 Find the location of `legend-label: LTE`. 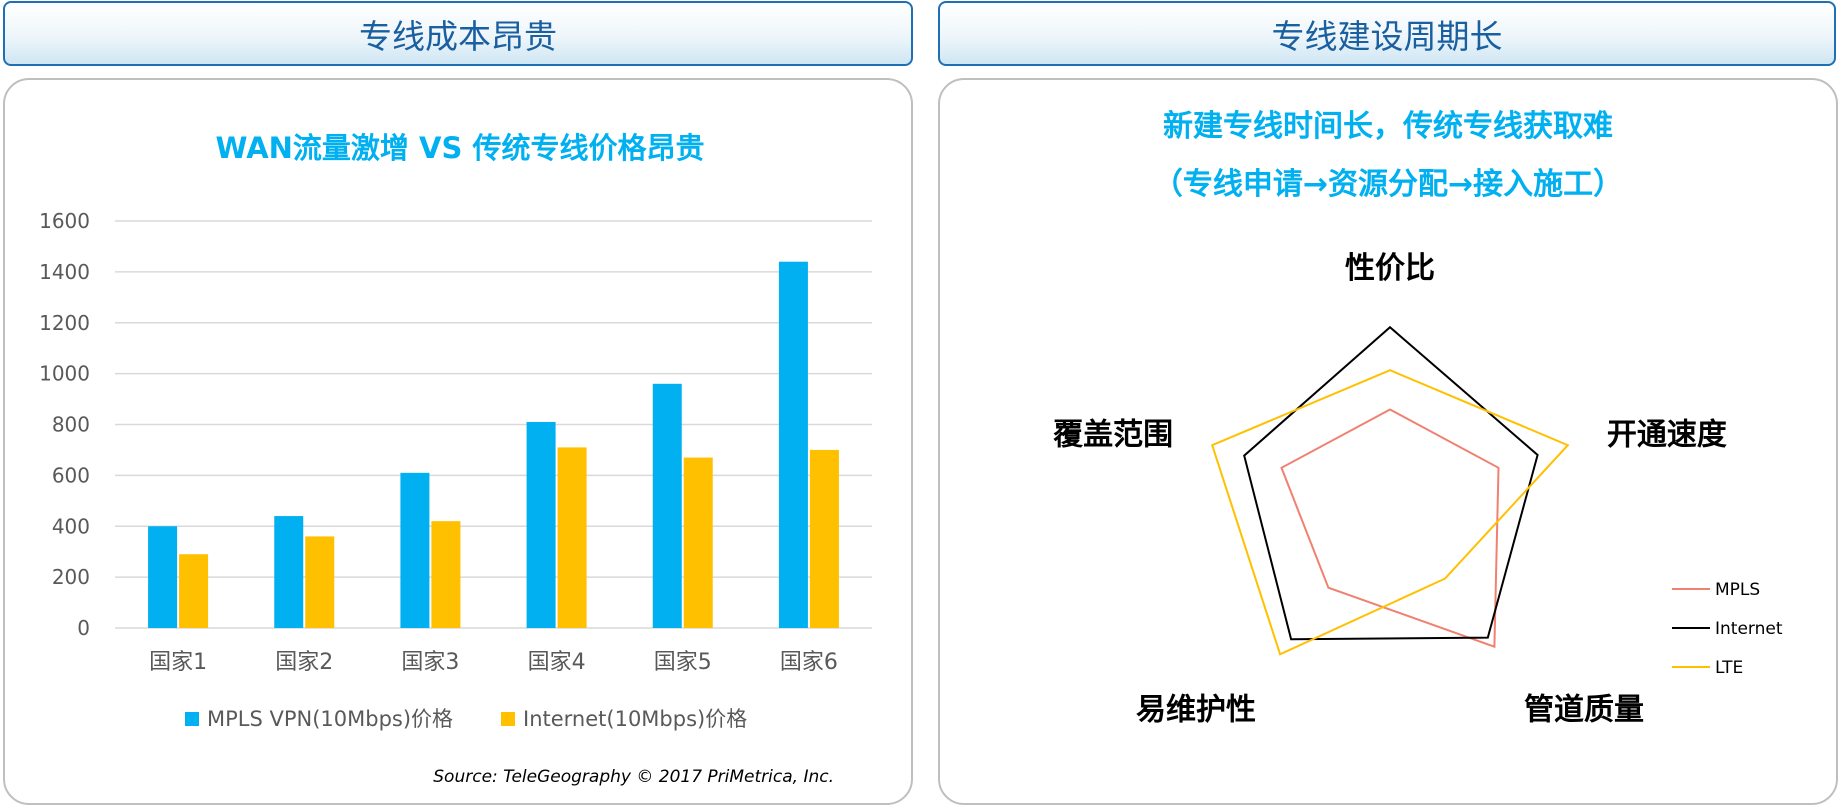

legend-label: LTE is located at coordinates (1729, 668).